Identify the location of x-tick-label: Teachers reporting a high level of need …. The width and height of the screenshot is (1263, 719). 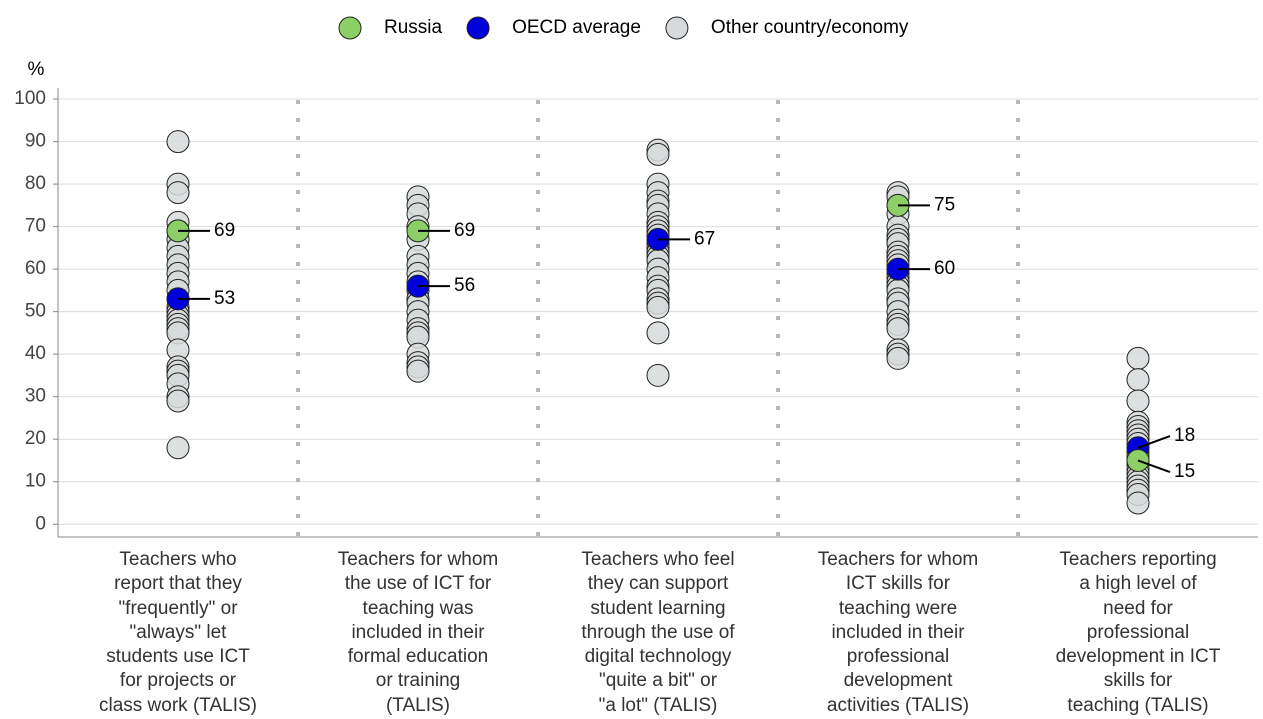
(1138, 632).